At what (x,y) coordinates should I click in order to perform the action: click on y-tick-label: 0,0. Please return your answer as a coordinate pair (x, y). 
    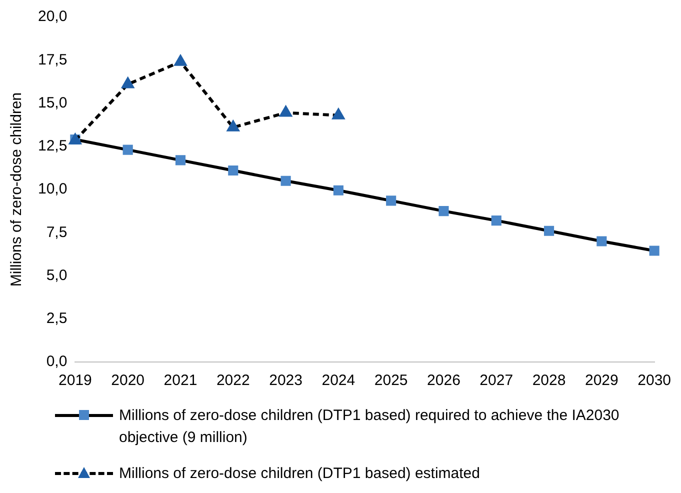
    Looking at the image, I should click on (57, 361).